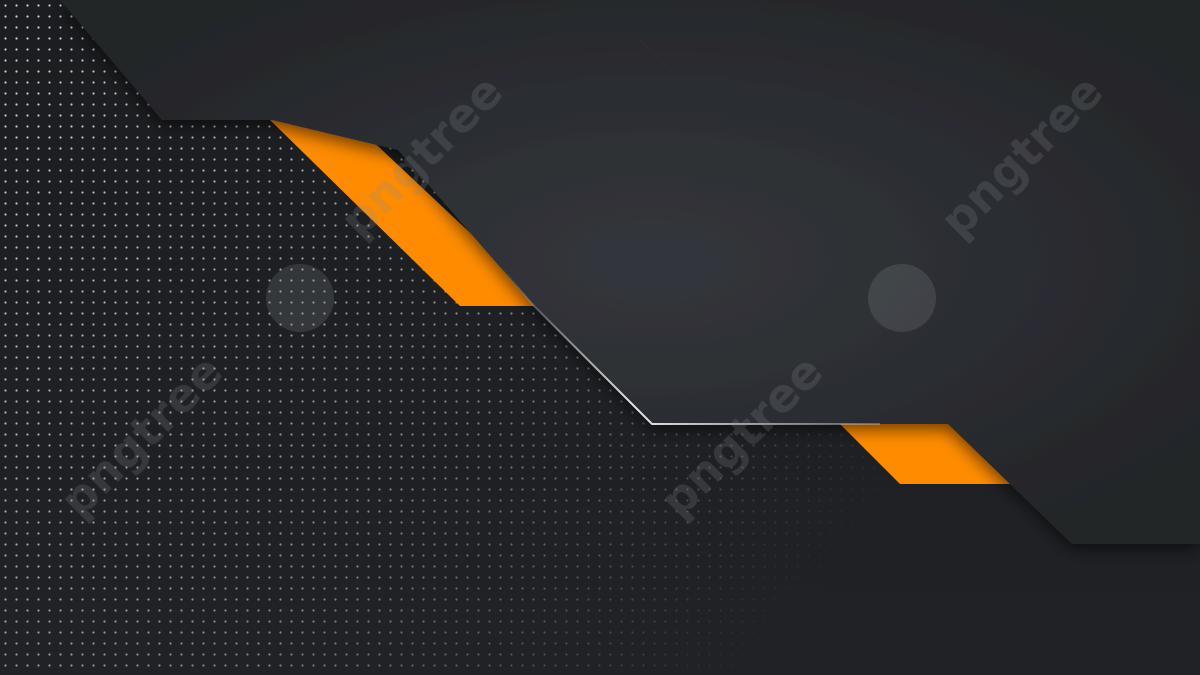 The width and height of the screenshot is (1200, 675). I want to click on panel-edge-subtle, so click(770, 170).